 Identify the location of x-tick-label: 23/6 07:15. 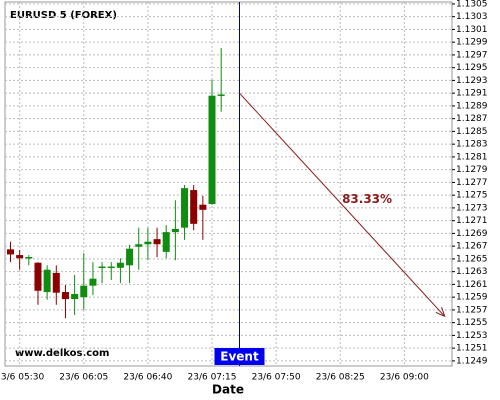
(212, 378).